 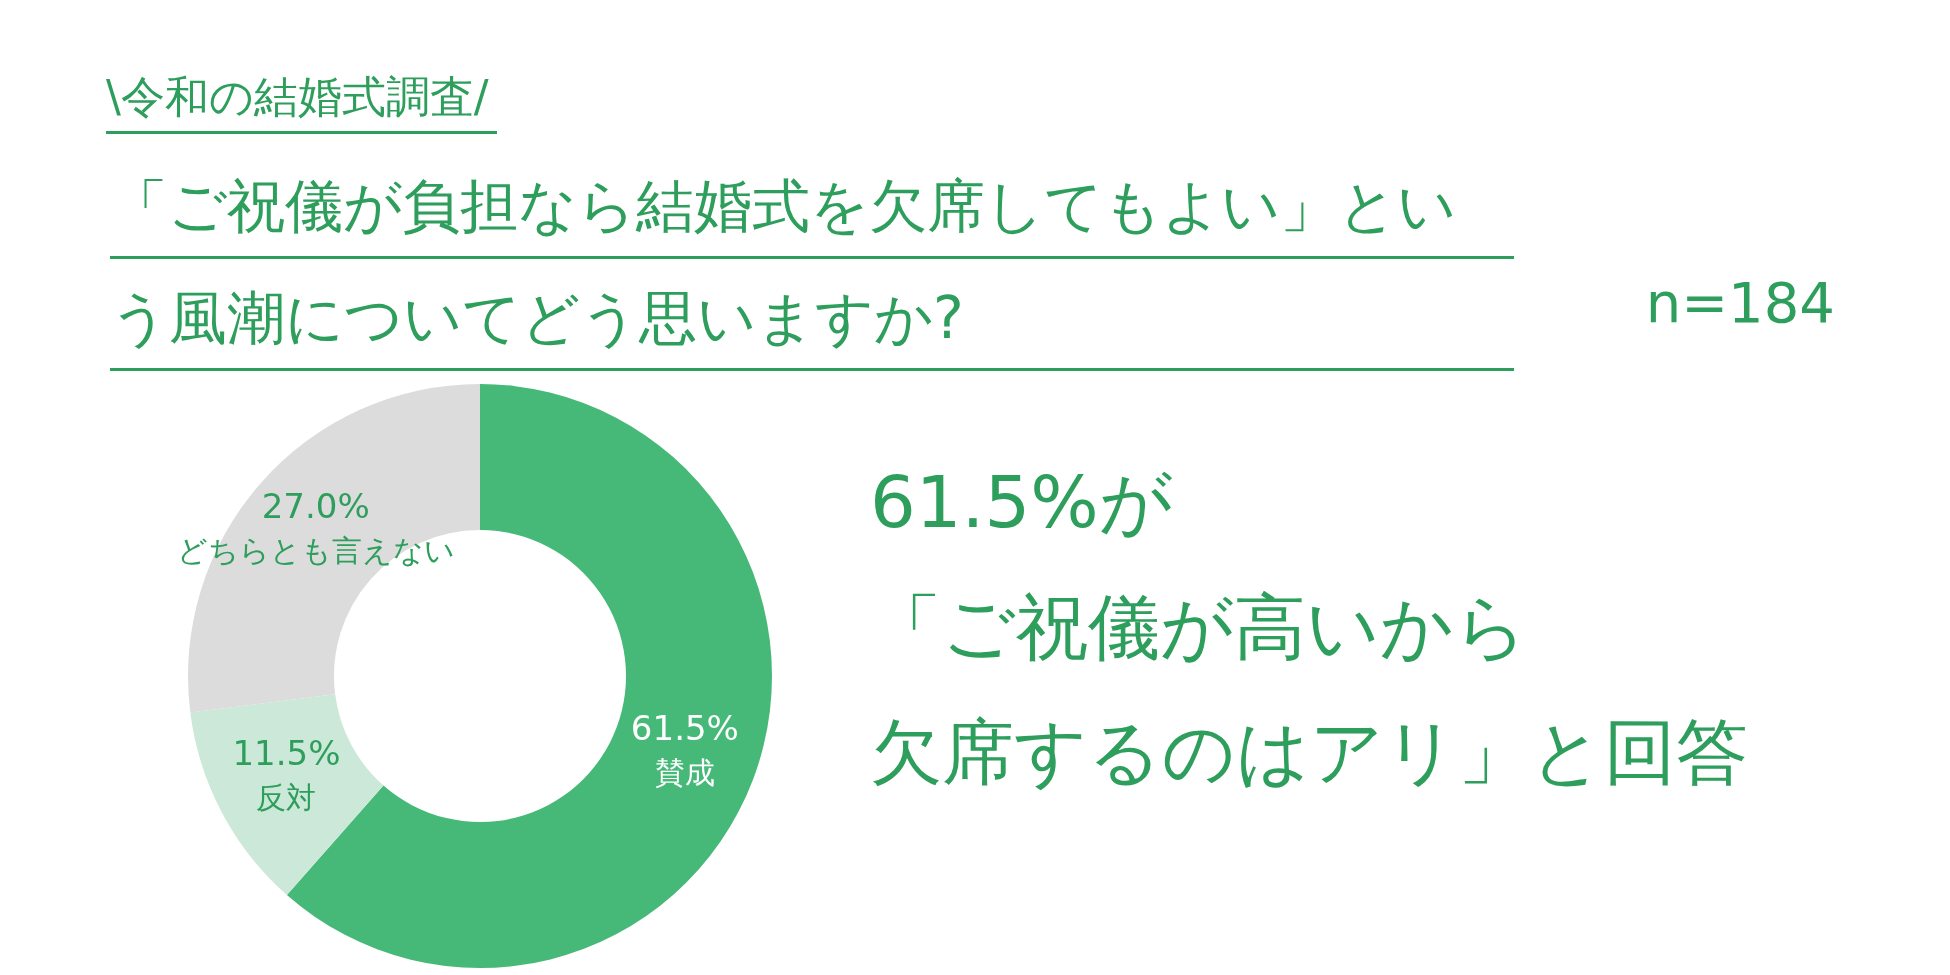 What do you see at coordinates (301, 101) in the screenshot?
I see `chart-subtitle: \令和の結婚式調査/` at bounding box center [301, 101].